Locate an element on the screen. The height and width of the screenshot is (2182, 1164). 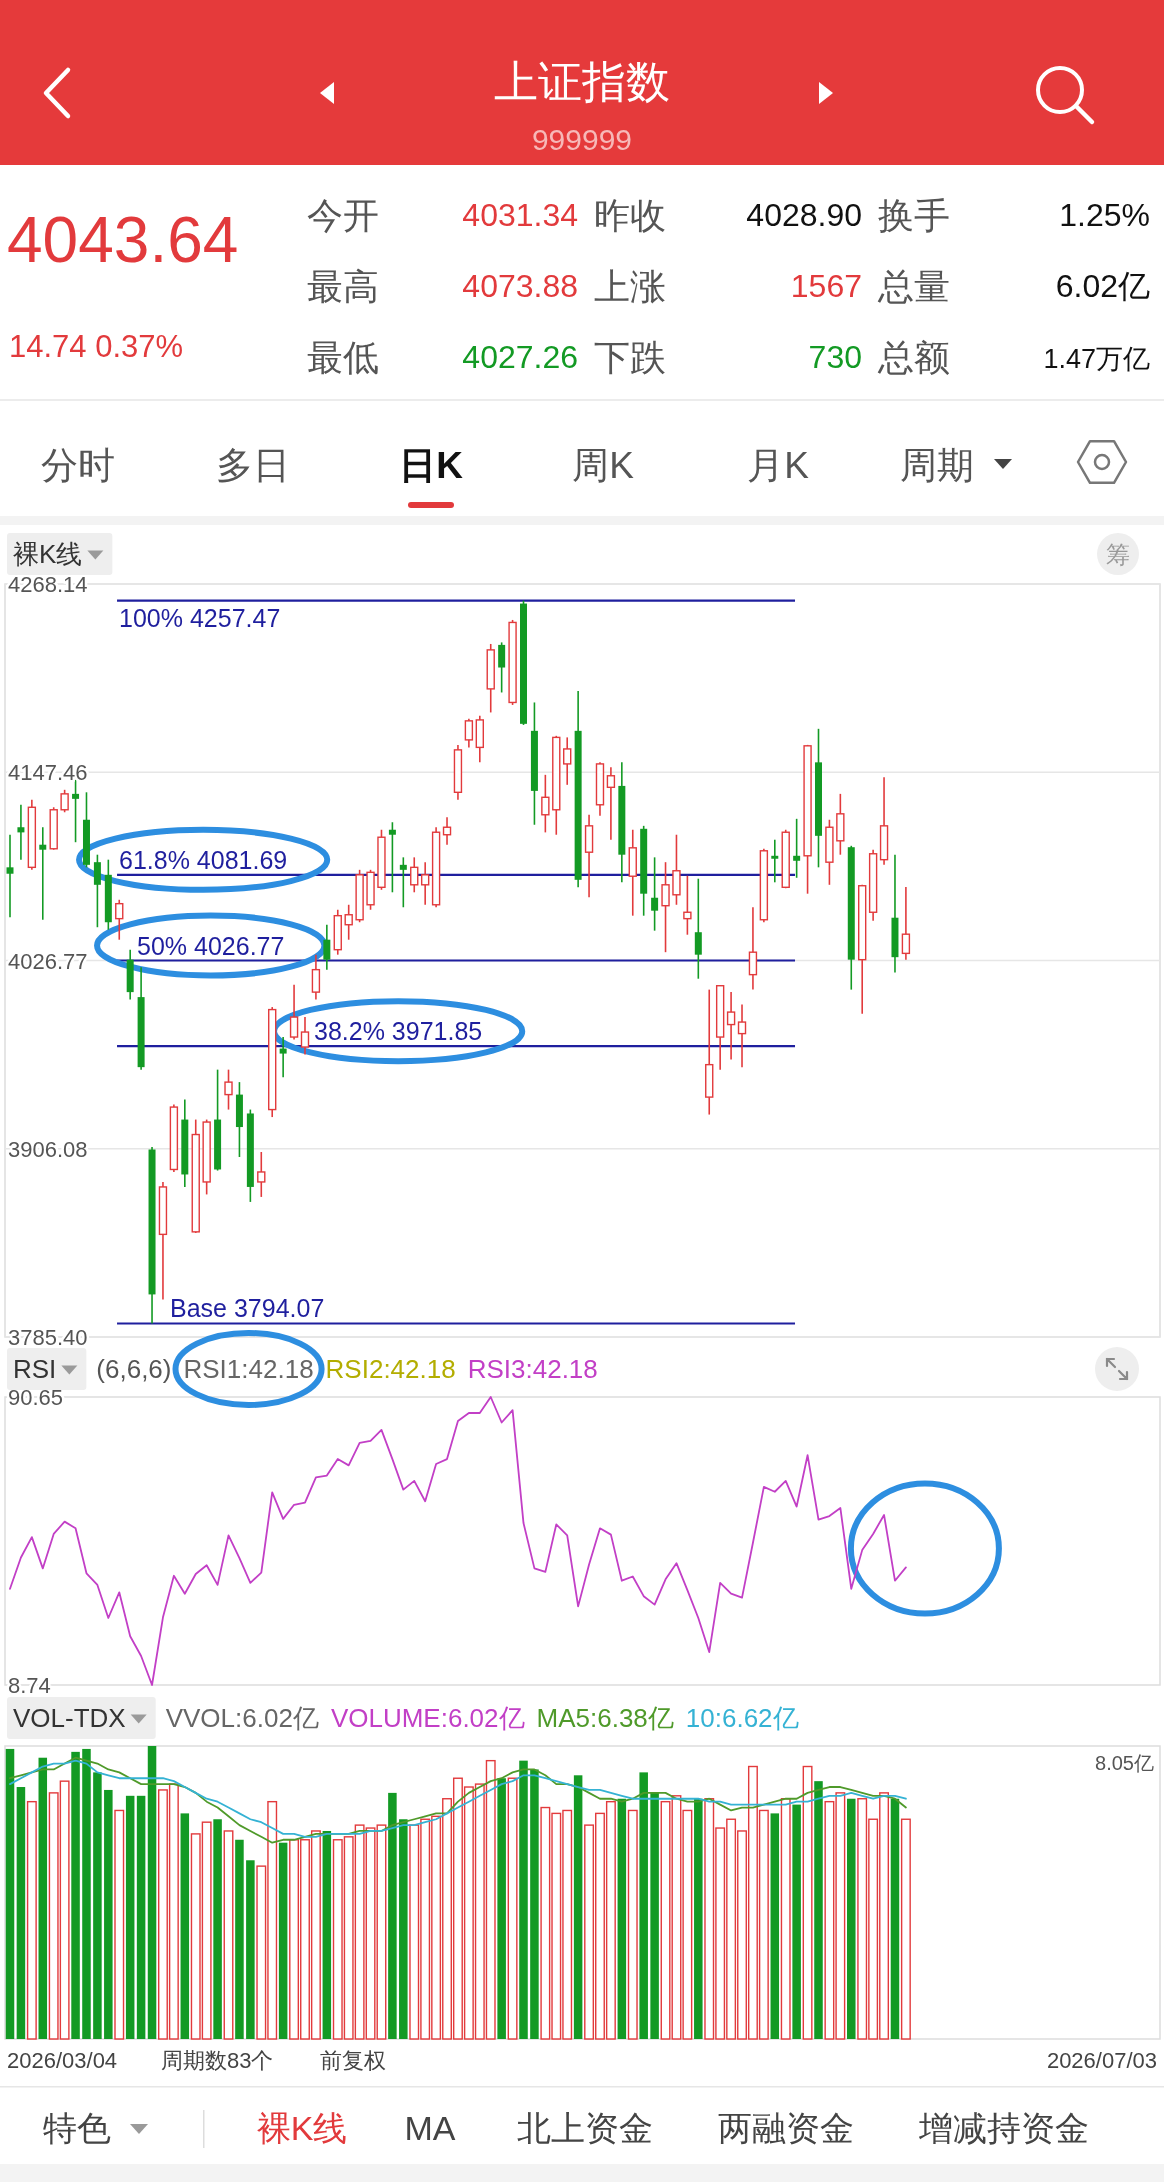
text: 2026/03/04 is located at coordinates (62, 2060).